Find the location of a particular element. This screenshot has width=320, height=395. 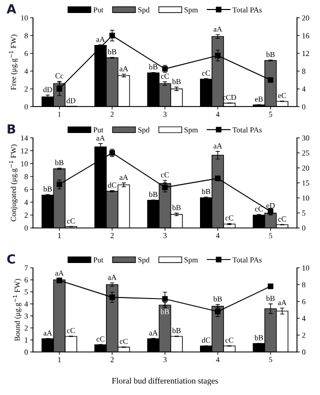

chart-title: A is located at coordinates (11, 9).